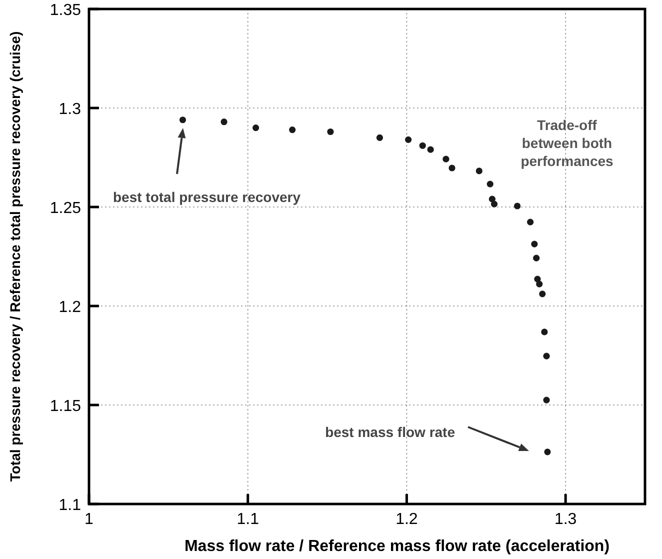 Image resolution: width=662 pixels, height=559 pixels. What do you see at coordinates (407, 519) in the screenshot?
I see `x-tick-label: 1.2` at bounding box center [407, 519].